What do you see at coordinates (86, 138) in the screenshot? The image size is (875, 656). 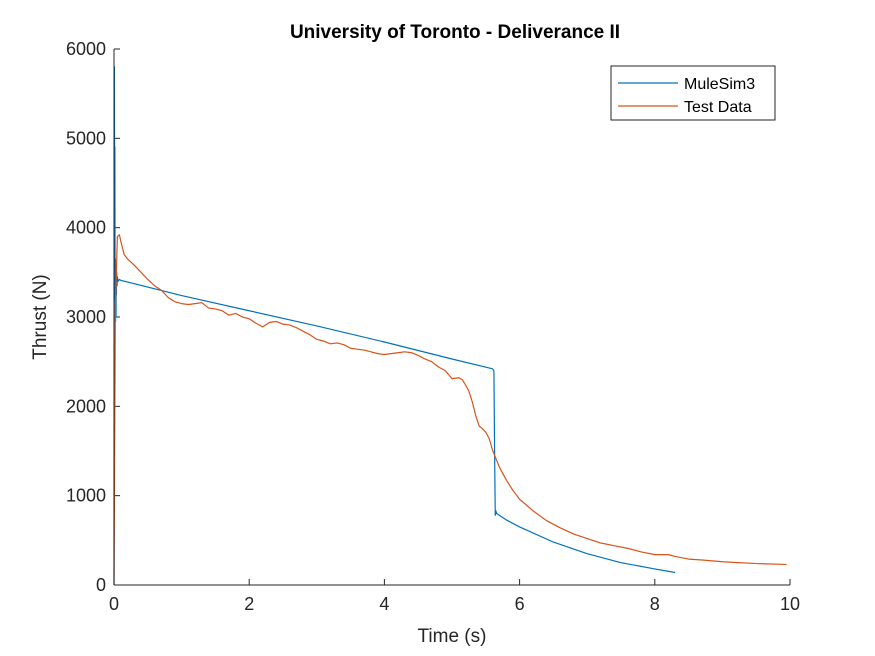 I see `y-tick-label: 5000` at bounding box center [86, 138].